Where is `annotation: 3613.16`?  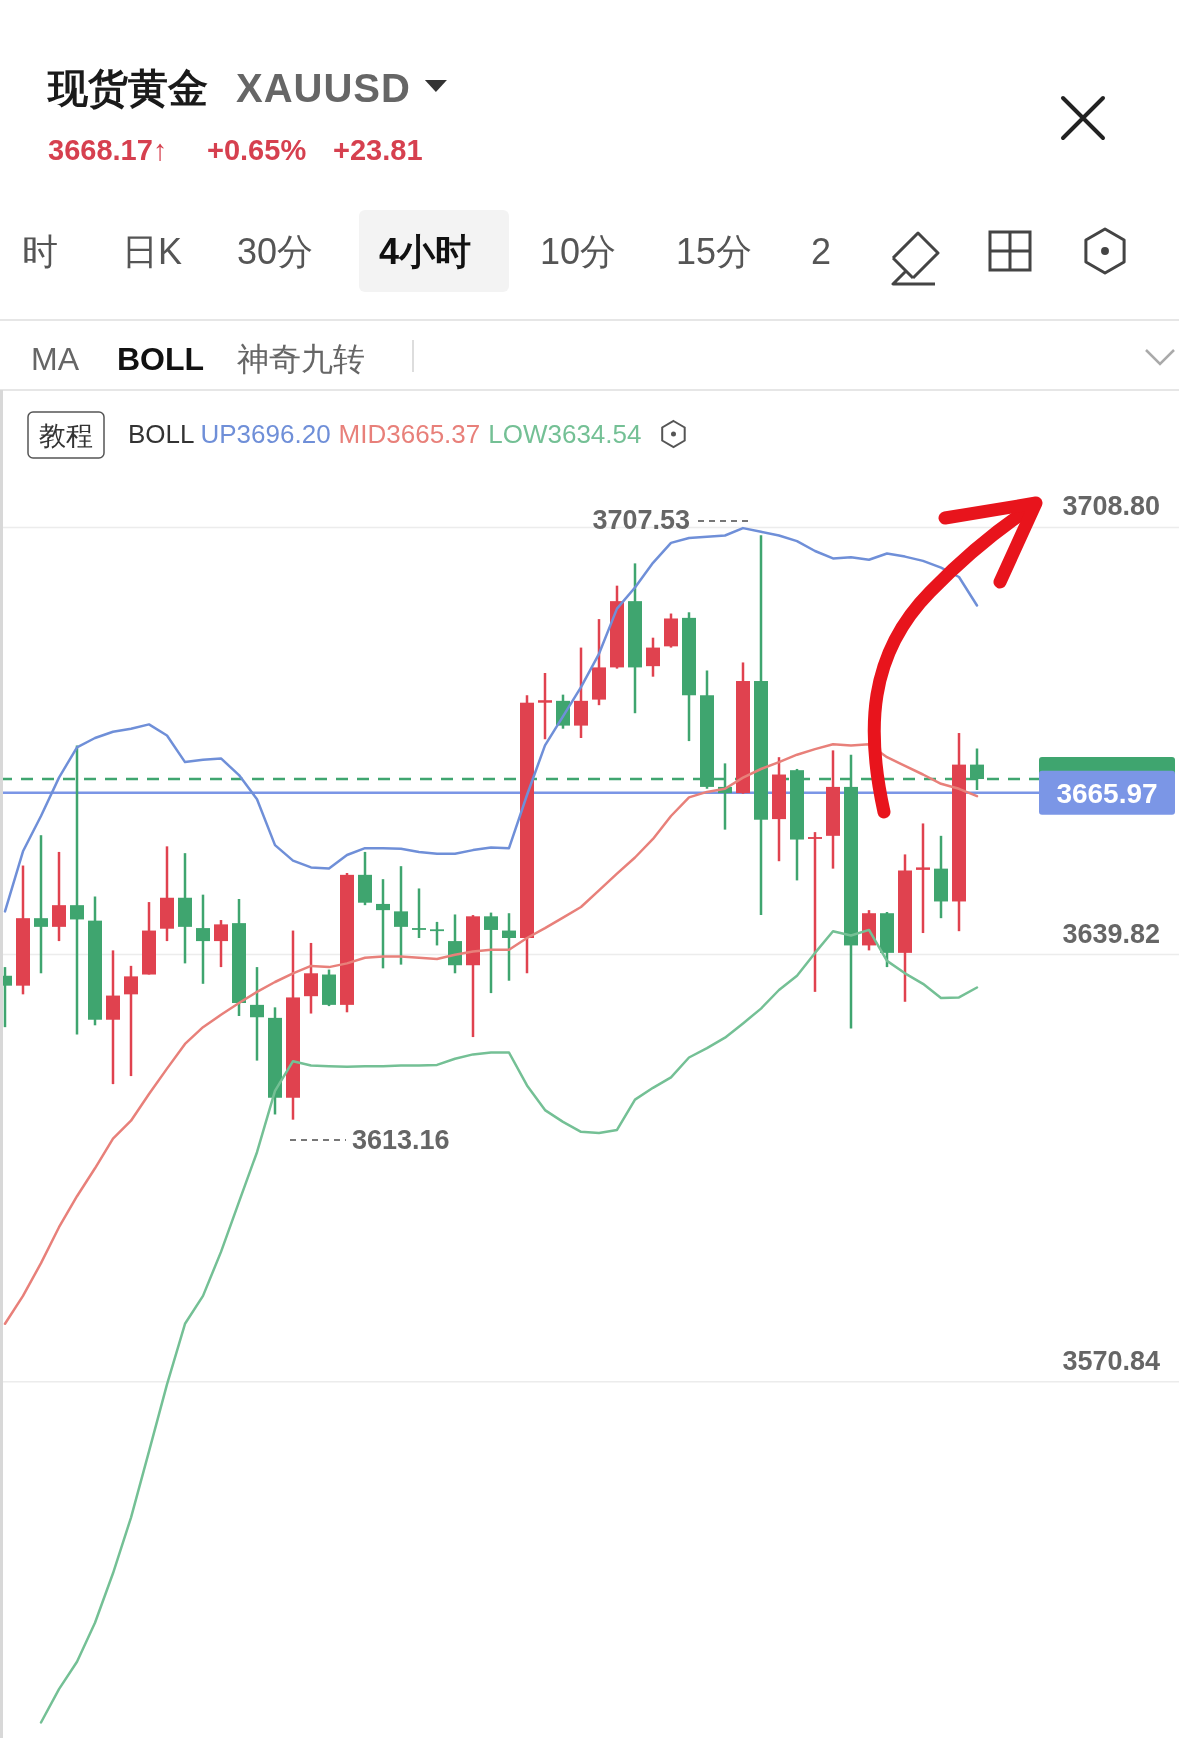 annotation: 3613.16 is located at coordinates (401, 1140).